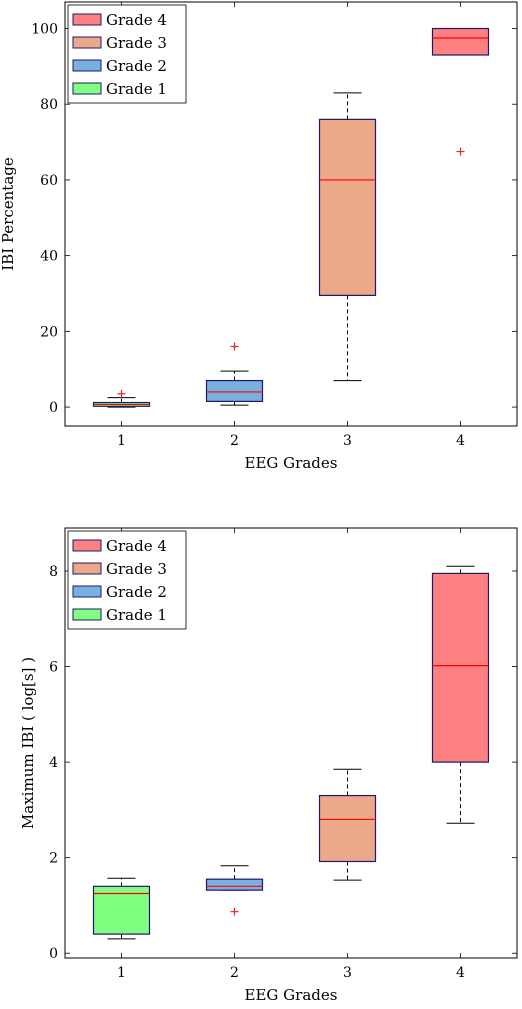 This screenshot has height=1009, width=522. I want to click on y-tick-label: 20, so click(49, 332).